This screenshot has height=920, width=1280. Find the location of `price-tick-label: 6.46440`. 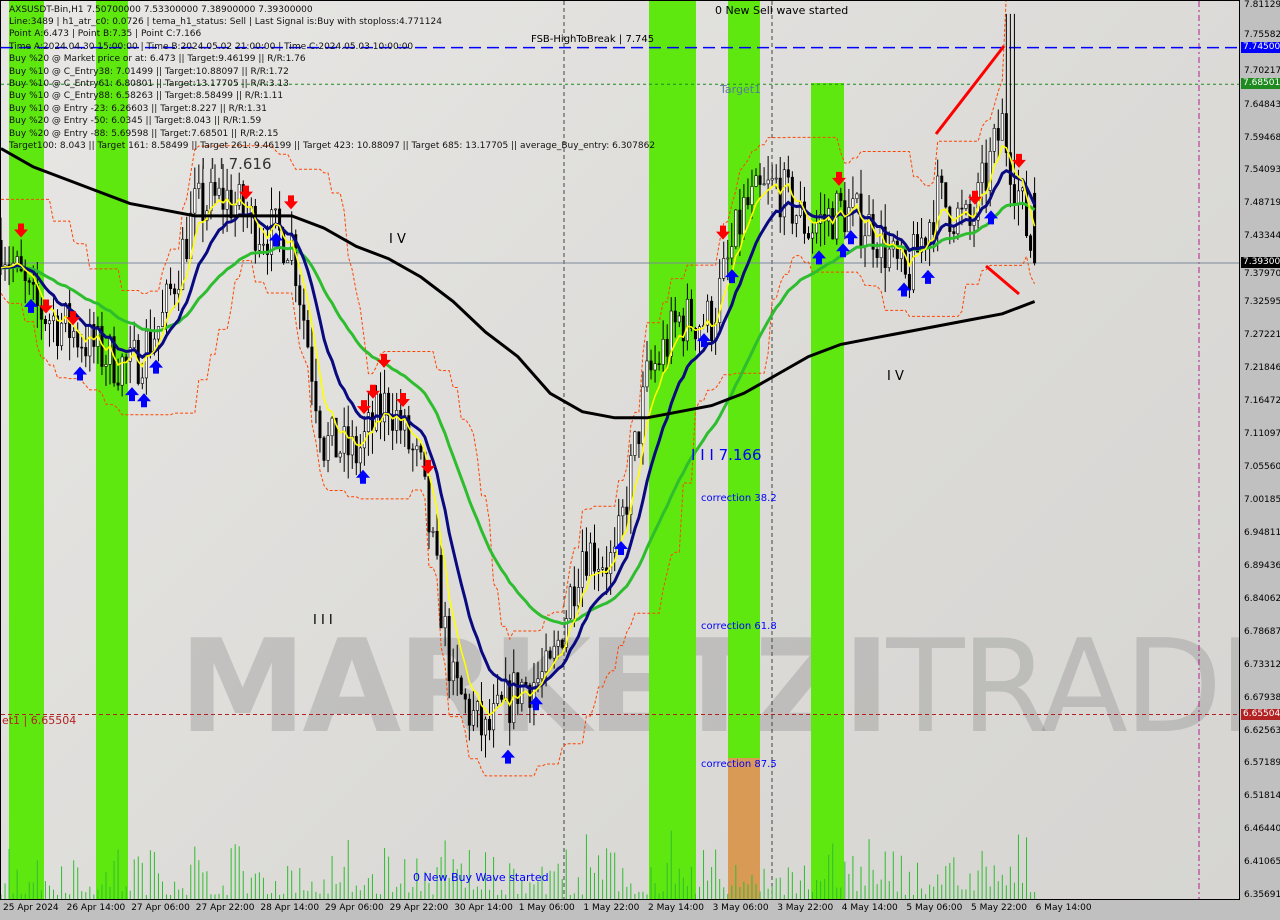

price-tick-label: 6.46440 is located at coordinates (1262, 829).